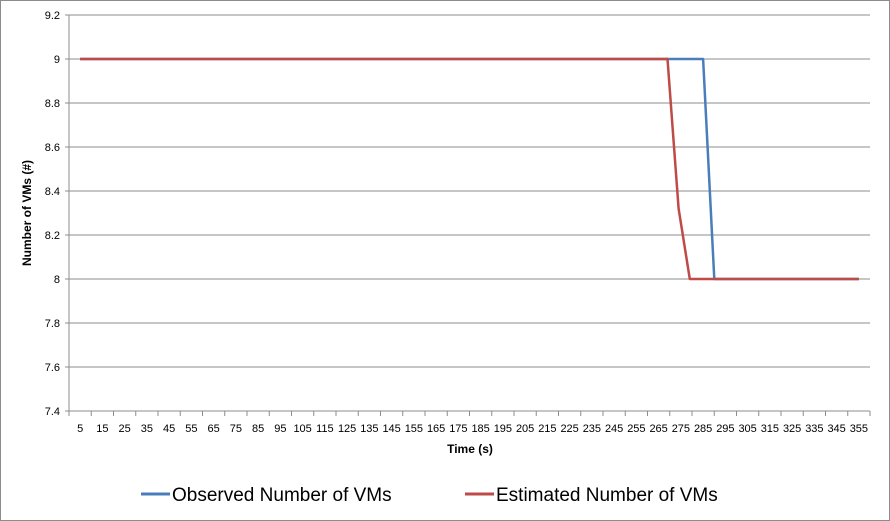 The image size is (890, 521). What do you see at coordinates (125, 429) in the screenshot?
I see `x-tick-label: 25` at bounding box center [125, 429].